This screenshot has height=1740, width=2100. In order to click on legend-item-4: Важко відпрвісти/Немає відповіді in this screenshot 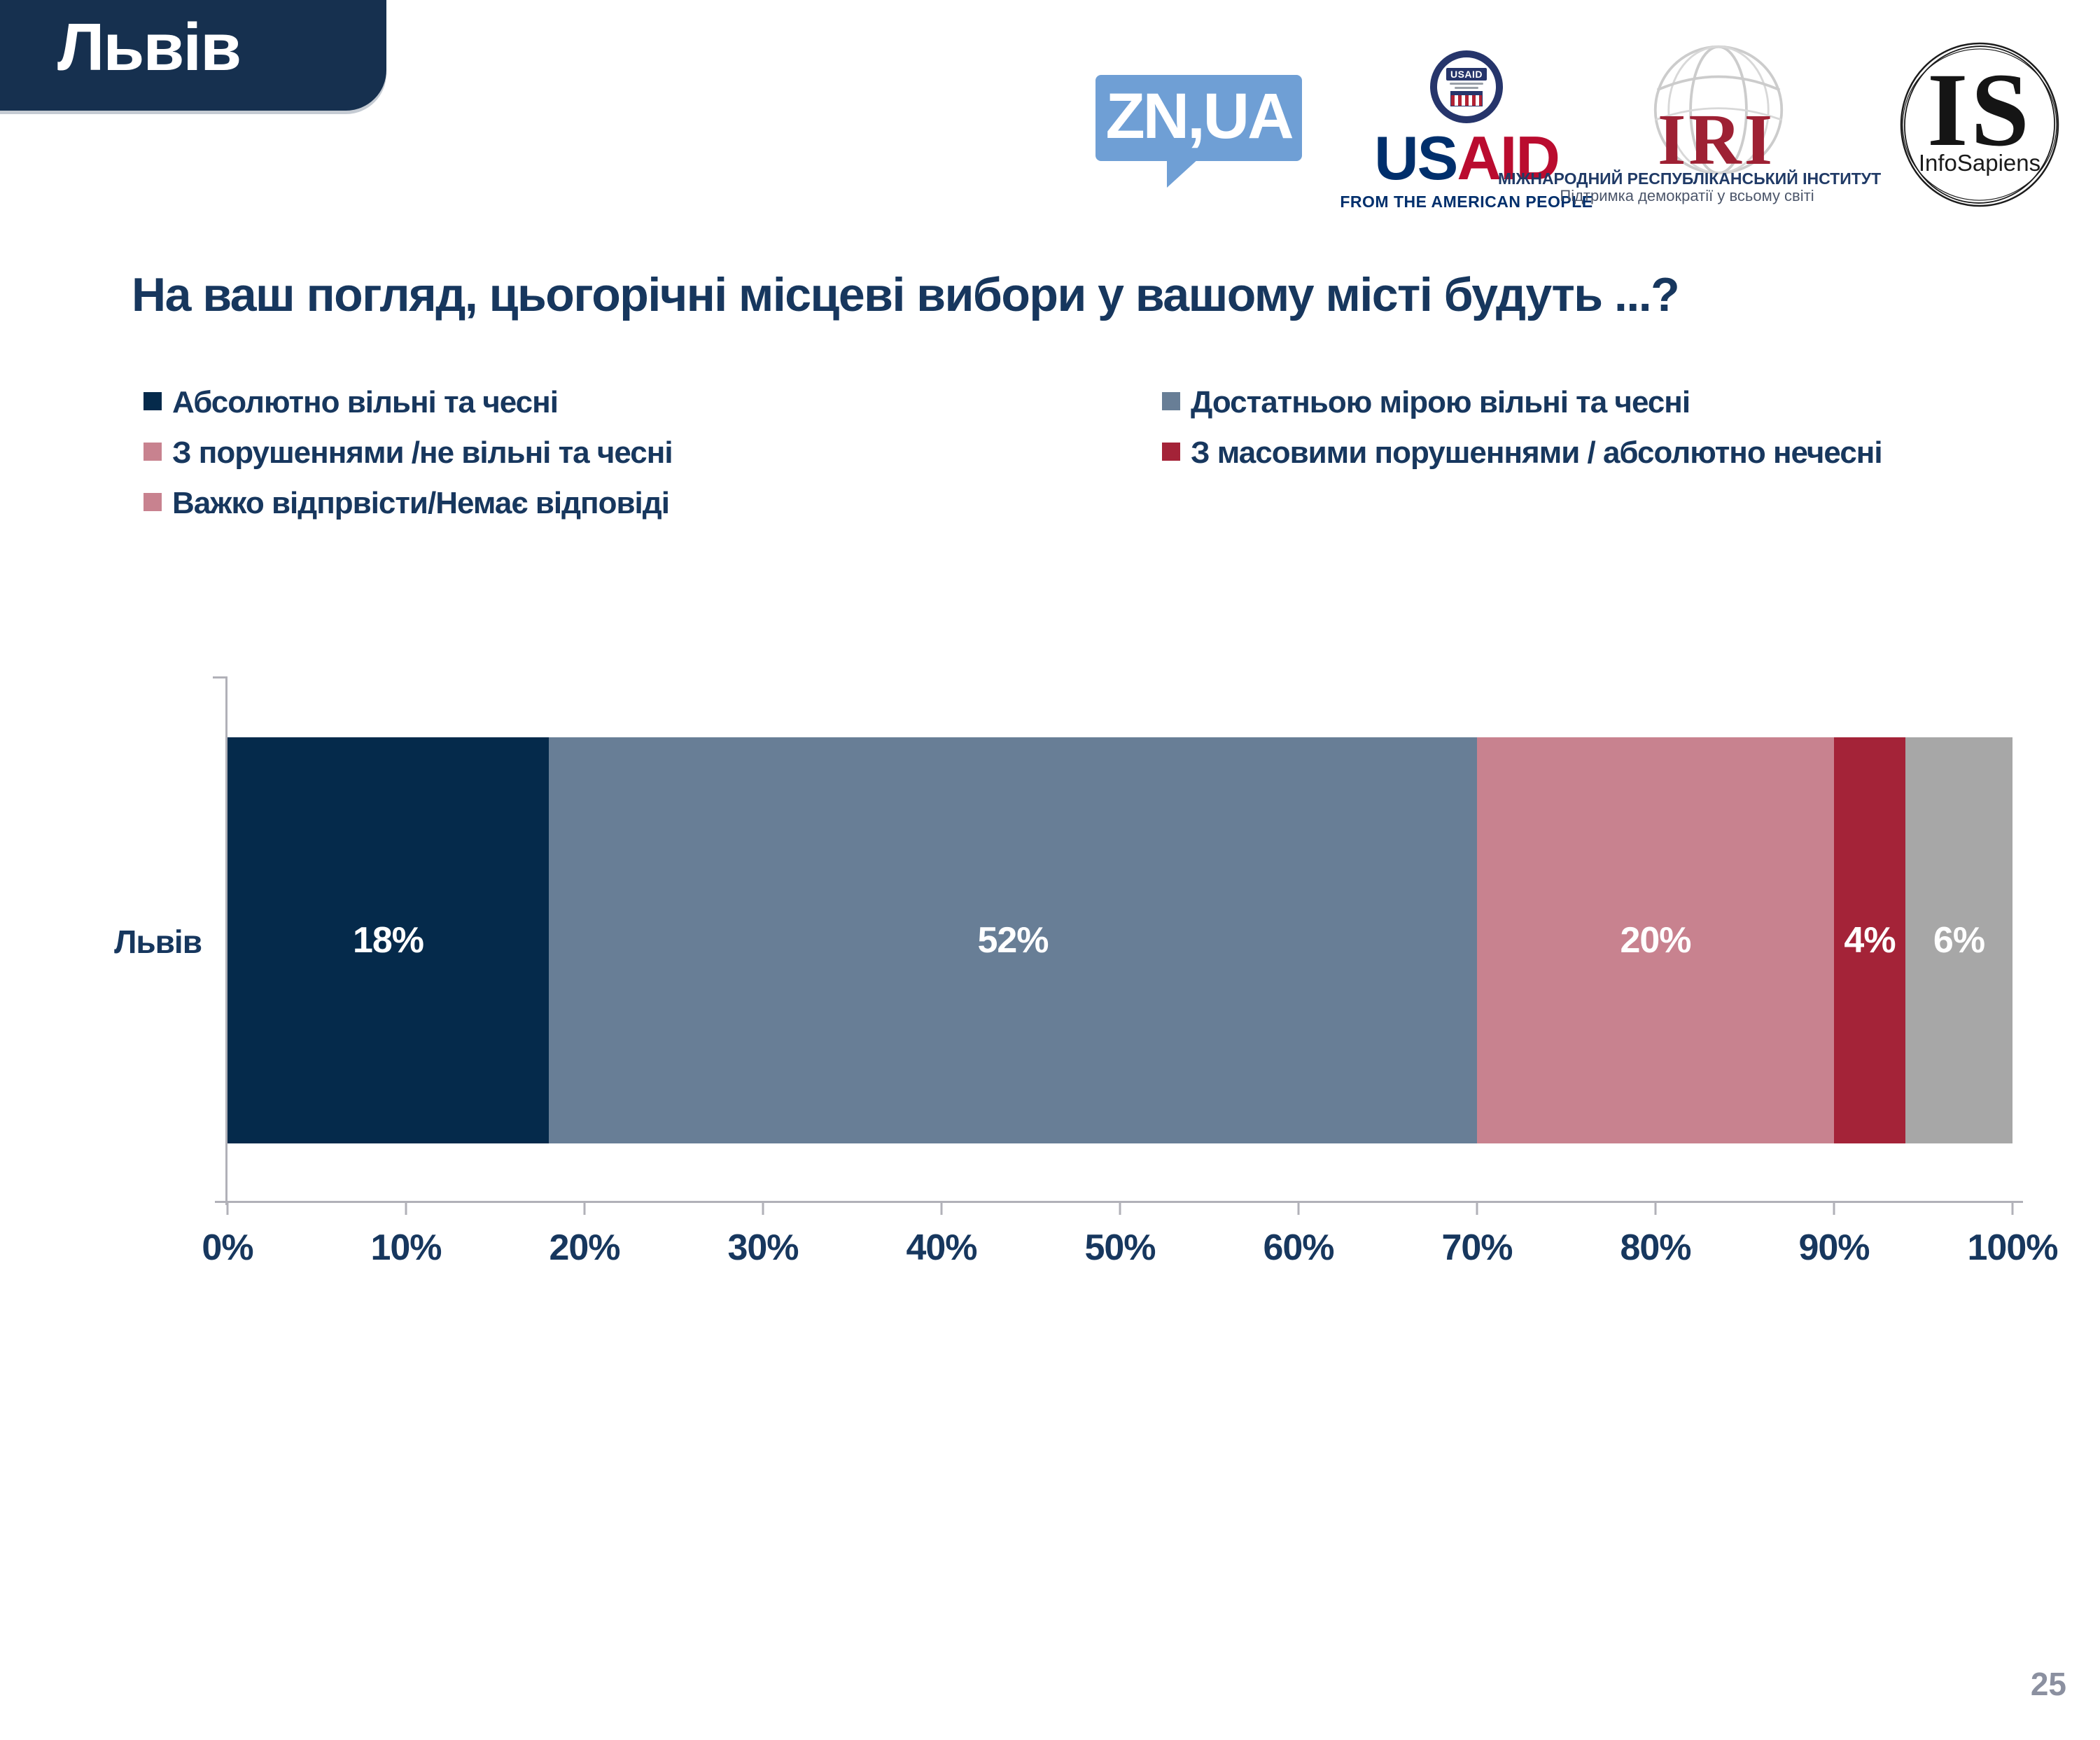, I will do `click(653, 503)`.